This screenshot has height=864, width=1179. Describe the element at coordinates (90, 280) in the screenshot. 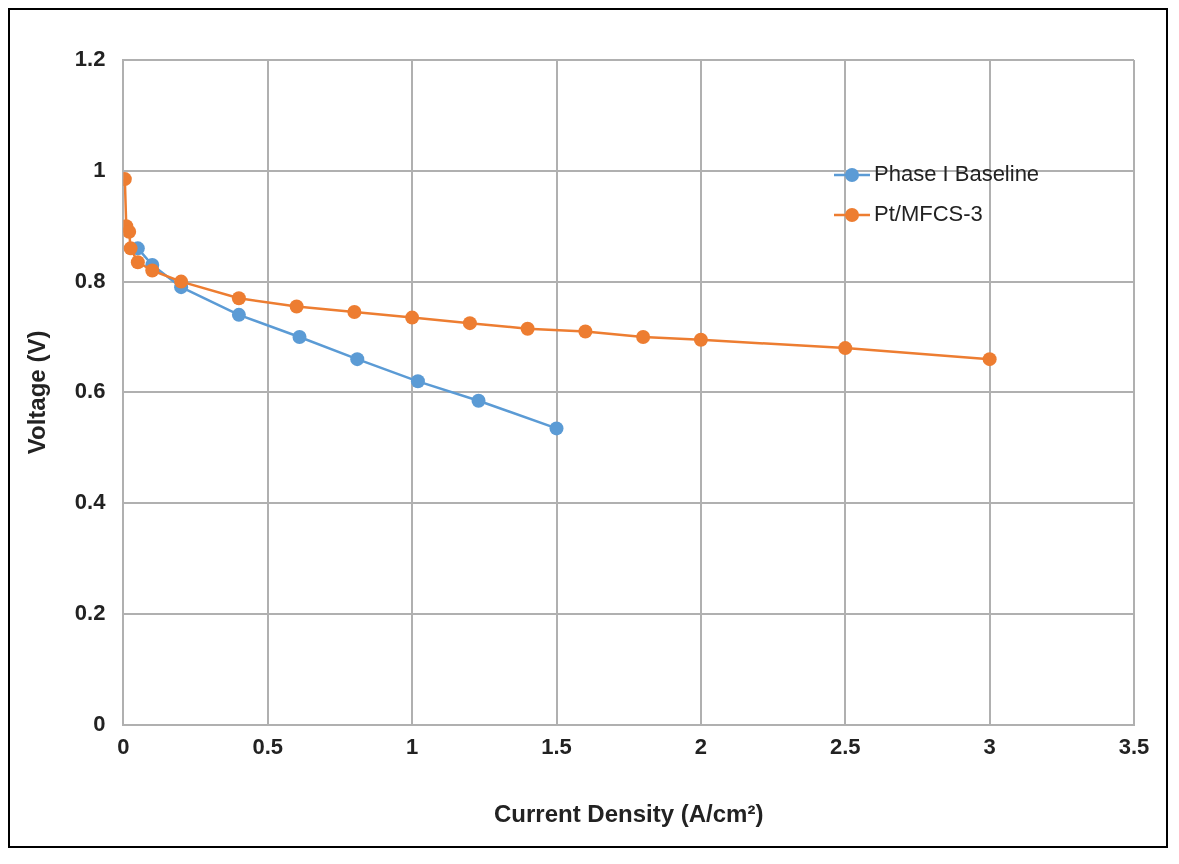

I see `y-tick-label: 0.8` at that location.